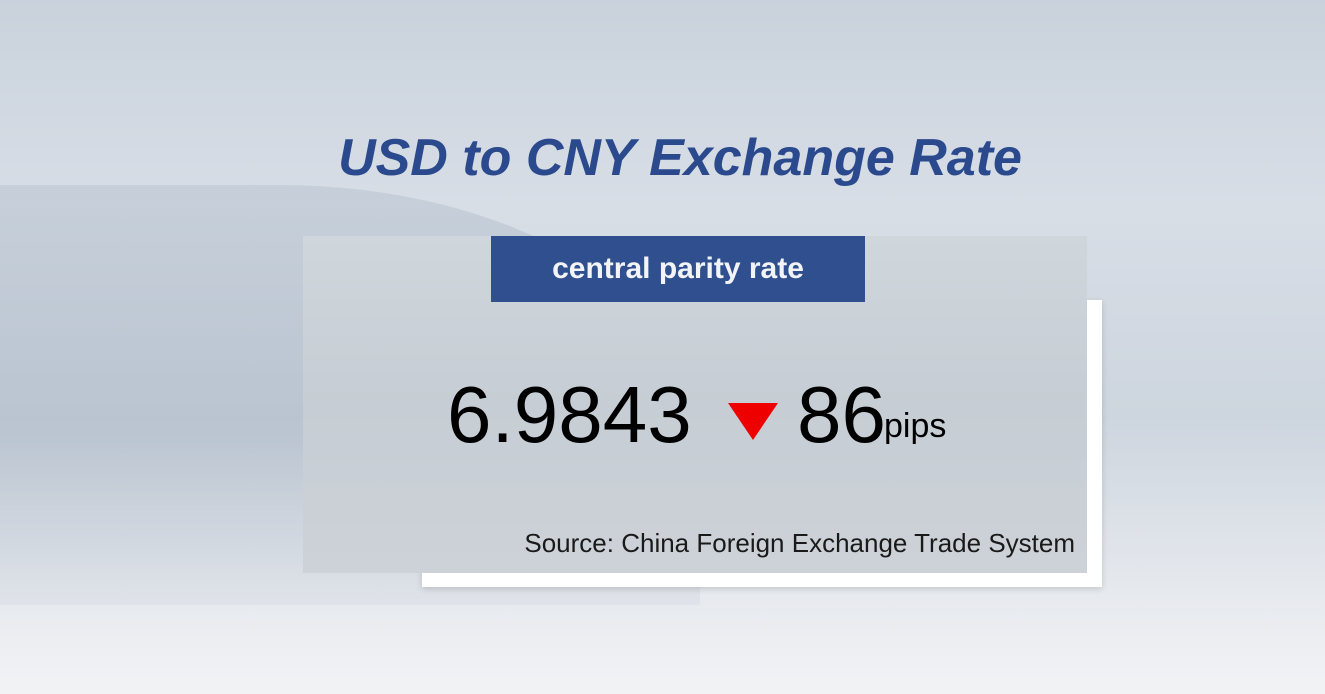  I want to click on rate-value: 6.9843, so click(569, 414).